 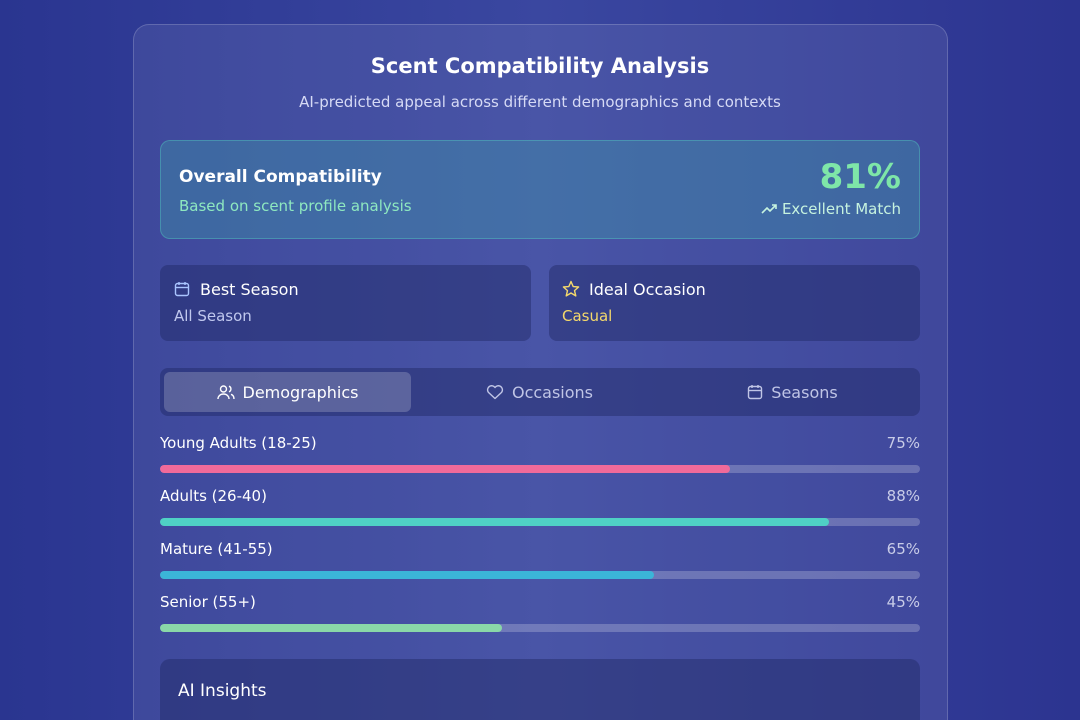 I want to click on trend-icon, so click(x=769, y=209).